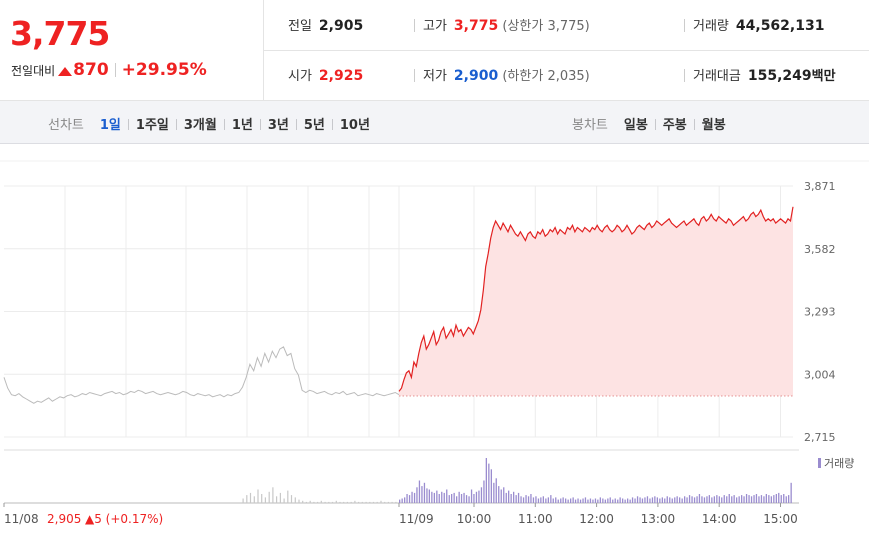  I want to click on stat-volume: 거래량 44,562,131, so click(754, 24).